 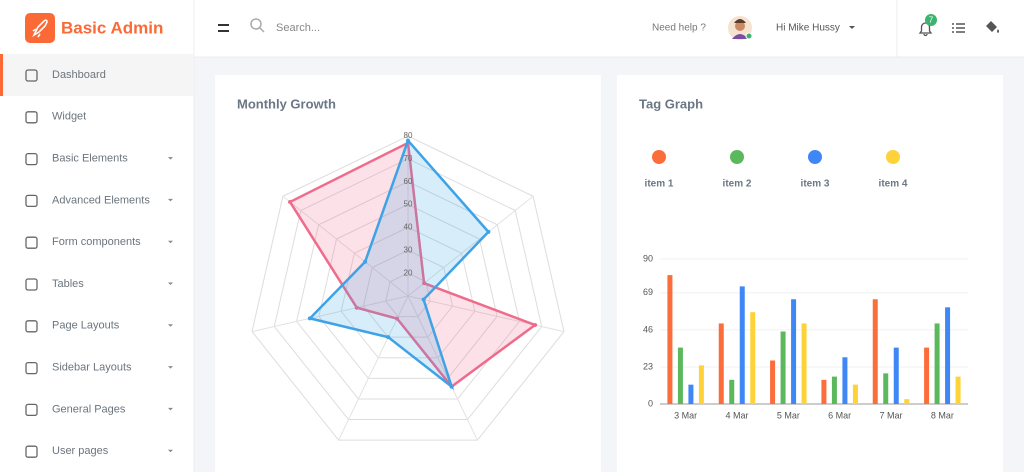 What do you see at coordinates (927, 25) in the screenshot?
I see `notifications: 7` at bounding box center [927, 25].